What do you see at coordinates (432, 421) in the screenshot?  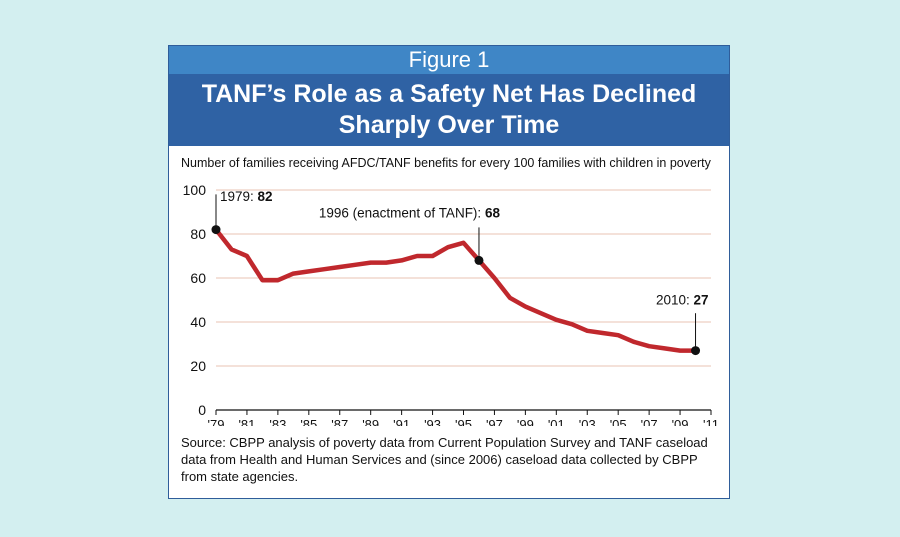 I see `x-tick-label: '93` at bounding box center [432, 421].